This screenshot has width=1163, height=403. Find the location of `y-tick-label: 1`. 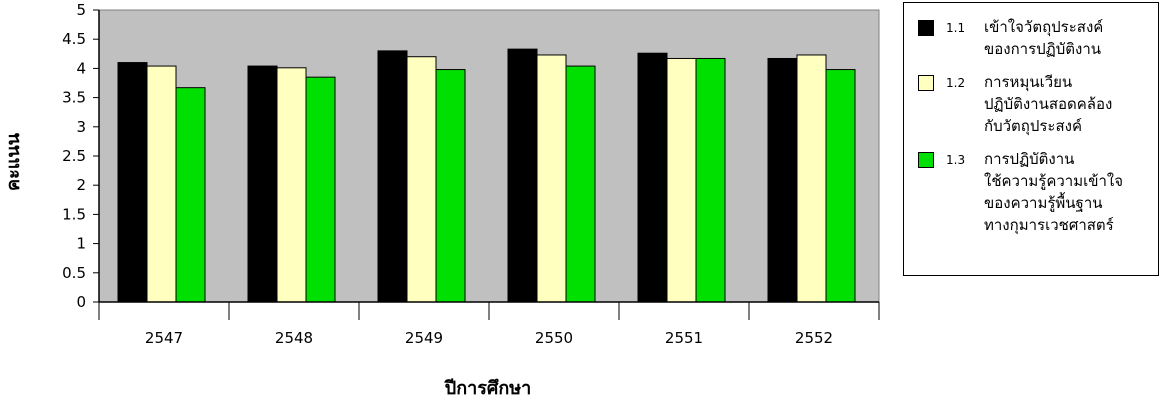

y-tick-label: 1 is located at coordinates (81, 244).